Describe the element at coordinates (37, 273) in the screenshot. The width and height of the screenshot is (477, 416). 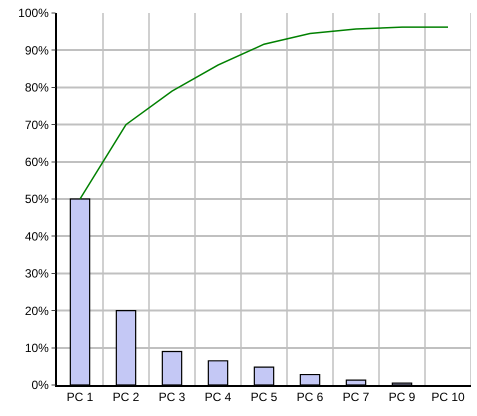
I see `y-tick-label: 30%` at that location.